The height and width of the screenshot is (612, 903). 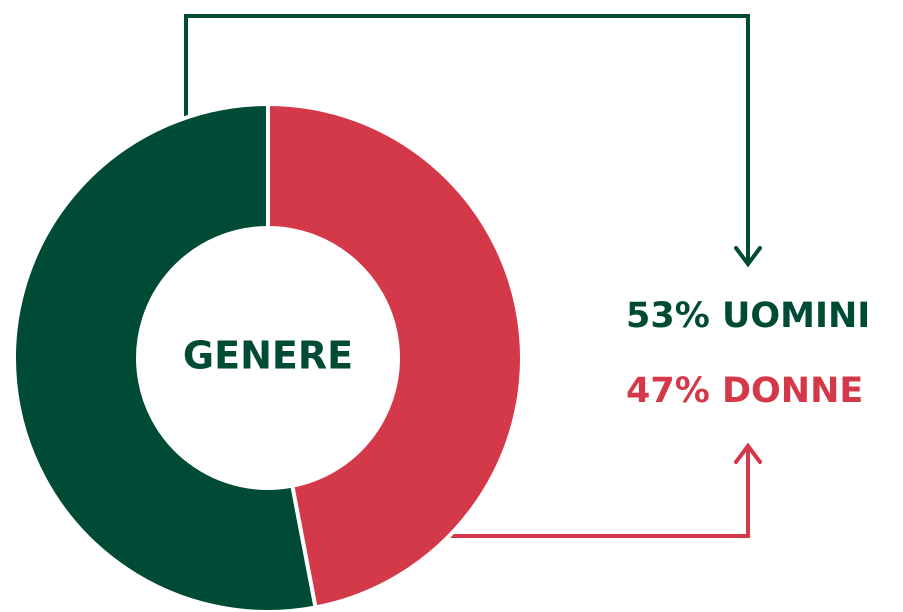 I want to click on arrowhead-men, so click(x=748, y=257).